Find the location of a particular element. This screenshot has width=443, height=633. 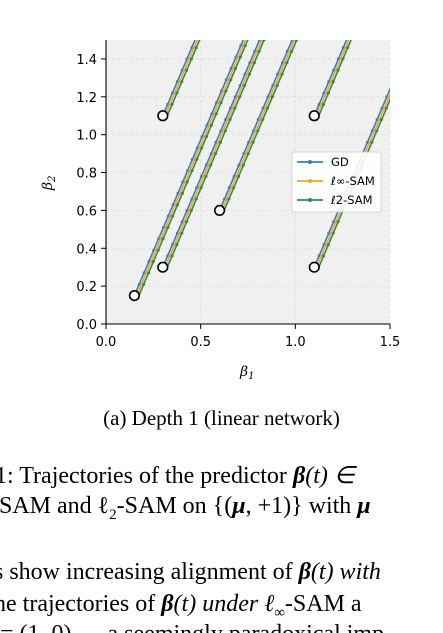

body-line-2: -SAM and ℓ2-SAM on {(μ, +1)} with μ is located at coordinates (185, 508).